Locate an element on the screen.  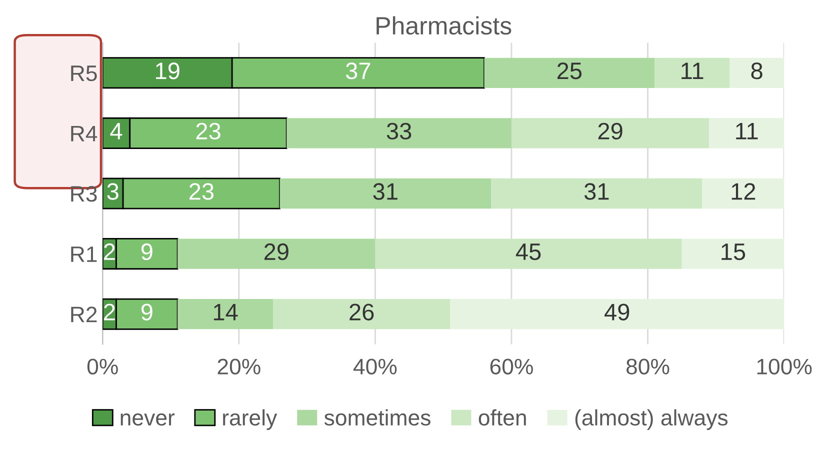
data-label: 12 is located at coordinates (744, 191).